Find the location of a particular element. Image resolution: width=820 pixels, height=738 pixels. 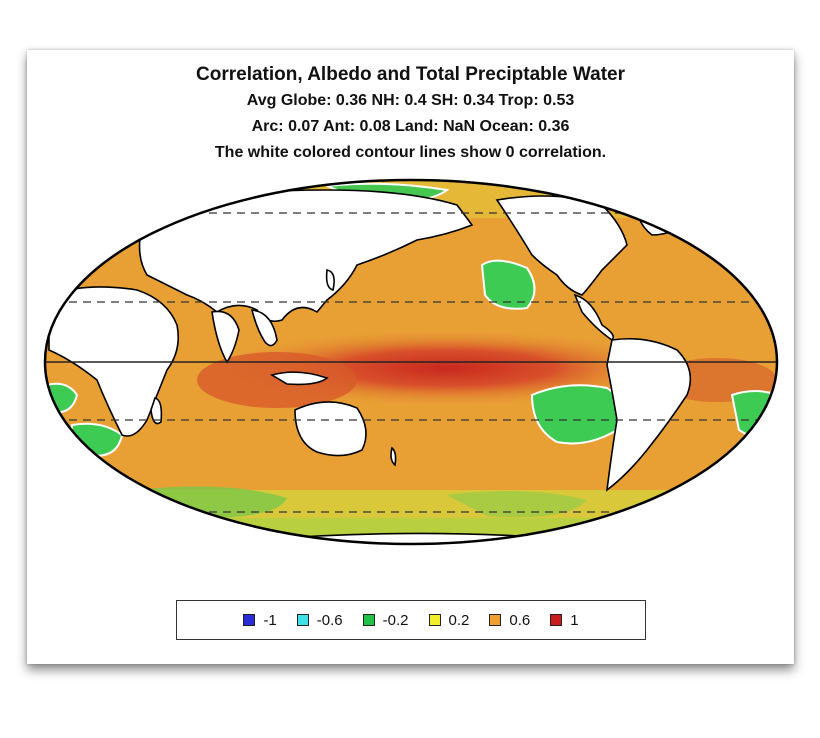

eurasia-land is located at coordinates (306, 256).